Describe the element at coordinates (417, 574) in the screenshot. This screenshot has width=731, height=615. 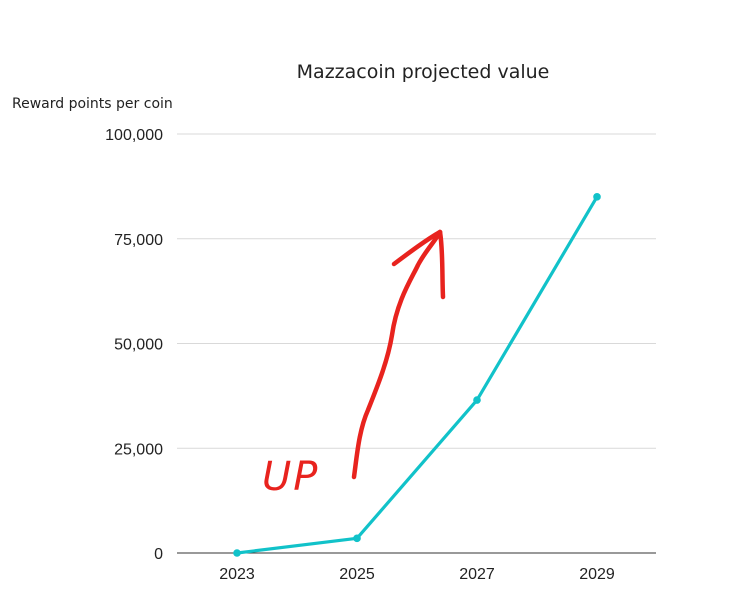
I see `x-tick-labels: 2023 2025 2027 2029` at that location.